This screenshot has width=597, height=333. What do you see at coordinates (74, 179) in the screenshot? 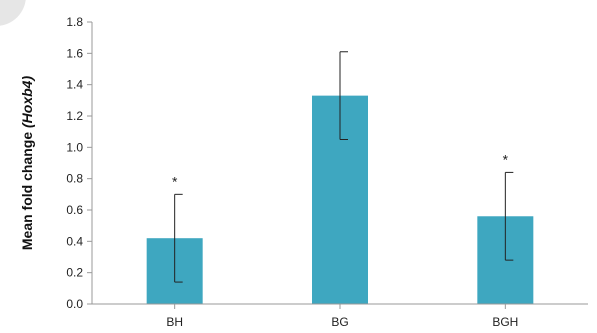
I see `y-tick-label: 0.8` at bounding box center [74, 179].